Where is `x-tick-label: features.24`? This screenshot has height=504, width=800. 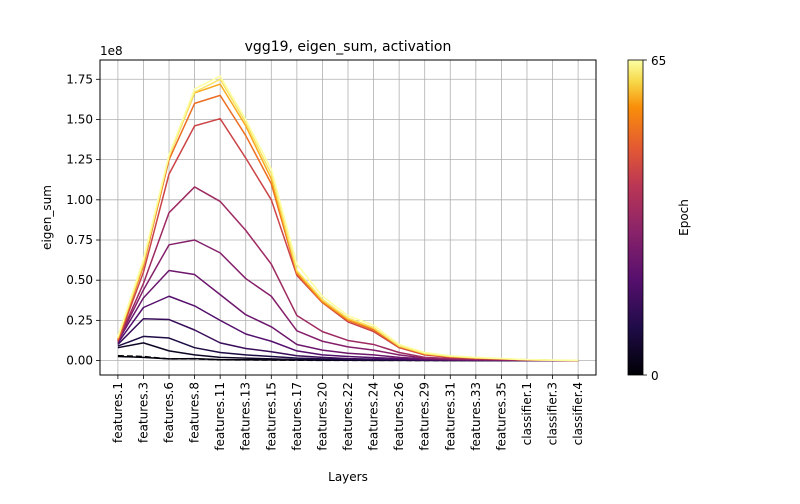
x-tick-label: features.24 is located at coordinates (374, 416).